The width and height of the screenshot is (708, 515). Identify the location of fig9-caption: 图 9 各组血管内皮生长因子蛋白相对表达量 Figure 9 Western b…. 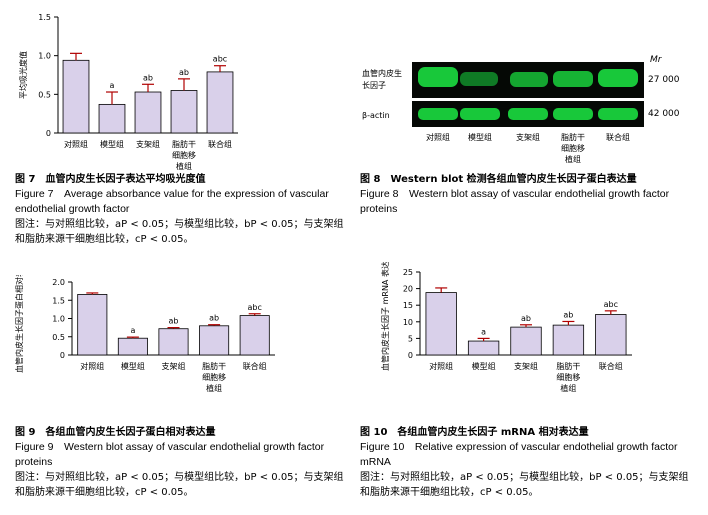
(180, 462).